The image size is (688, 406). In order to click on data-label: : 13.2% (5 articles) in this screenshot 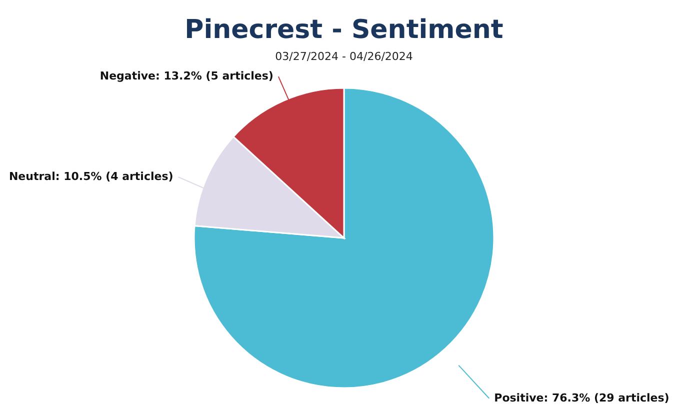, I will do `click(215, 76)`.